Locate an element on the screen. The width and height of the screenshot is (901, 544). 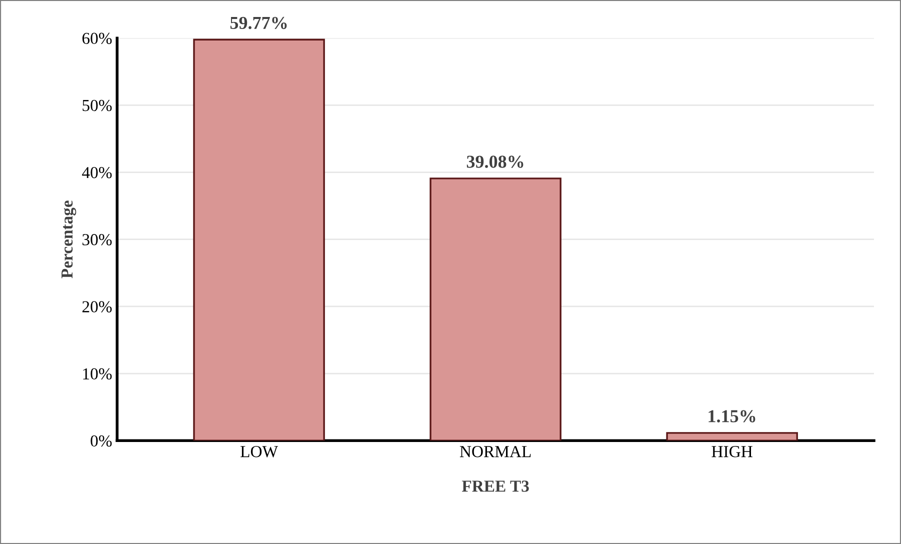
x-tick-label: LOW is located at coordinates (259, 452).